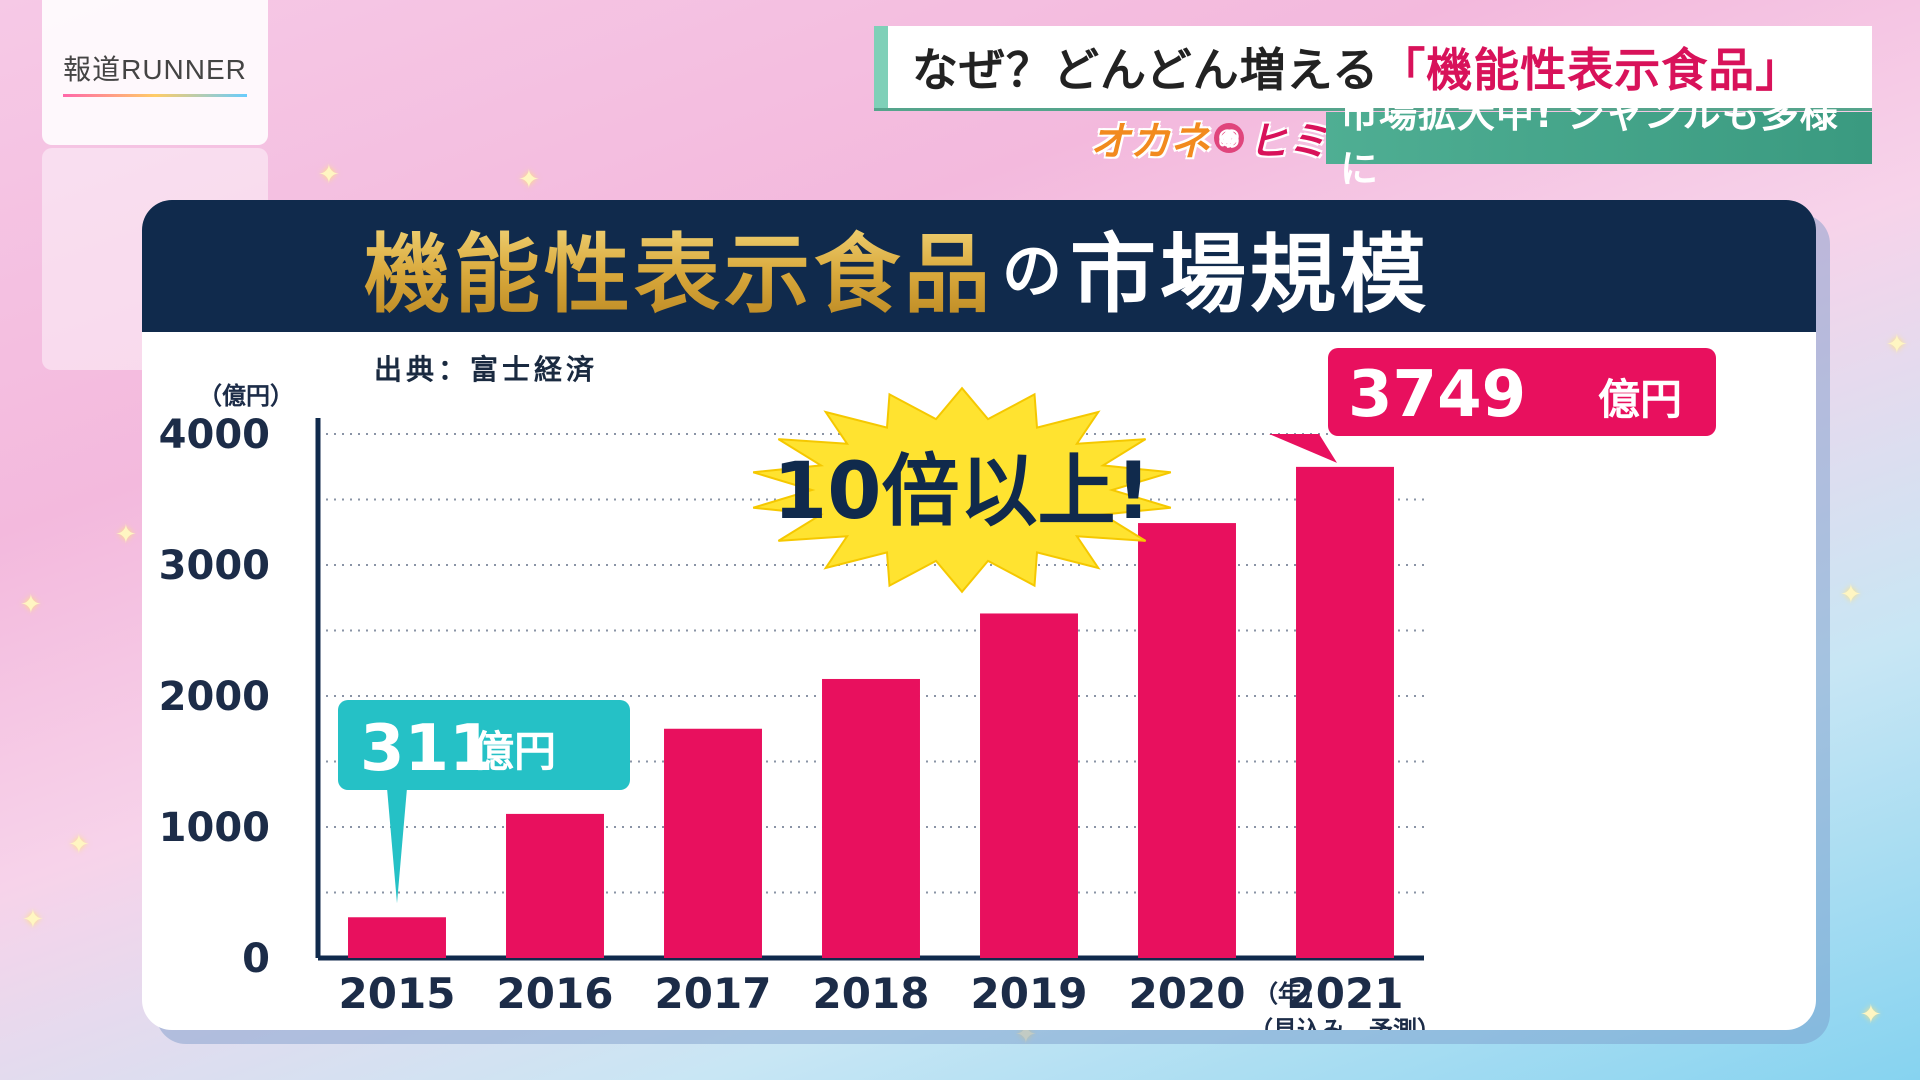  I want to click on bar-2021, so click(1345, 712).